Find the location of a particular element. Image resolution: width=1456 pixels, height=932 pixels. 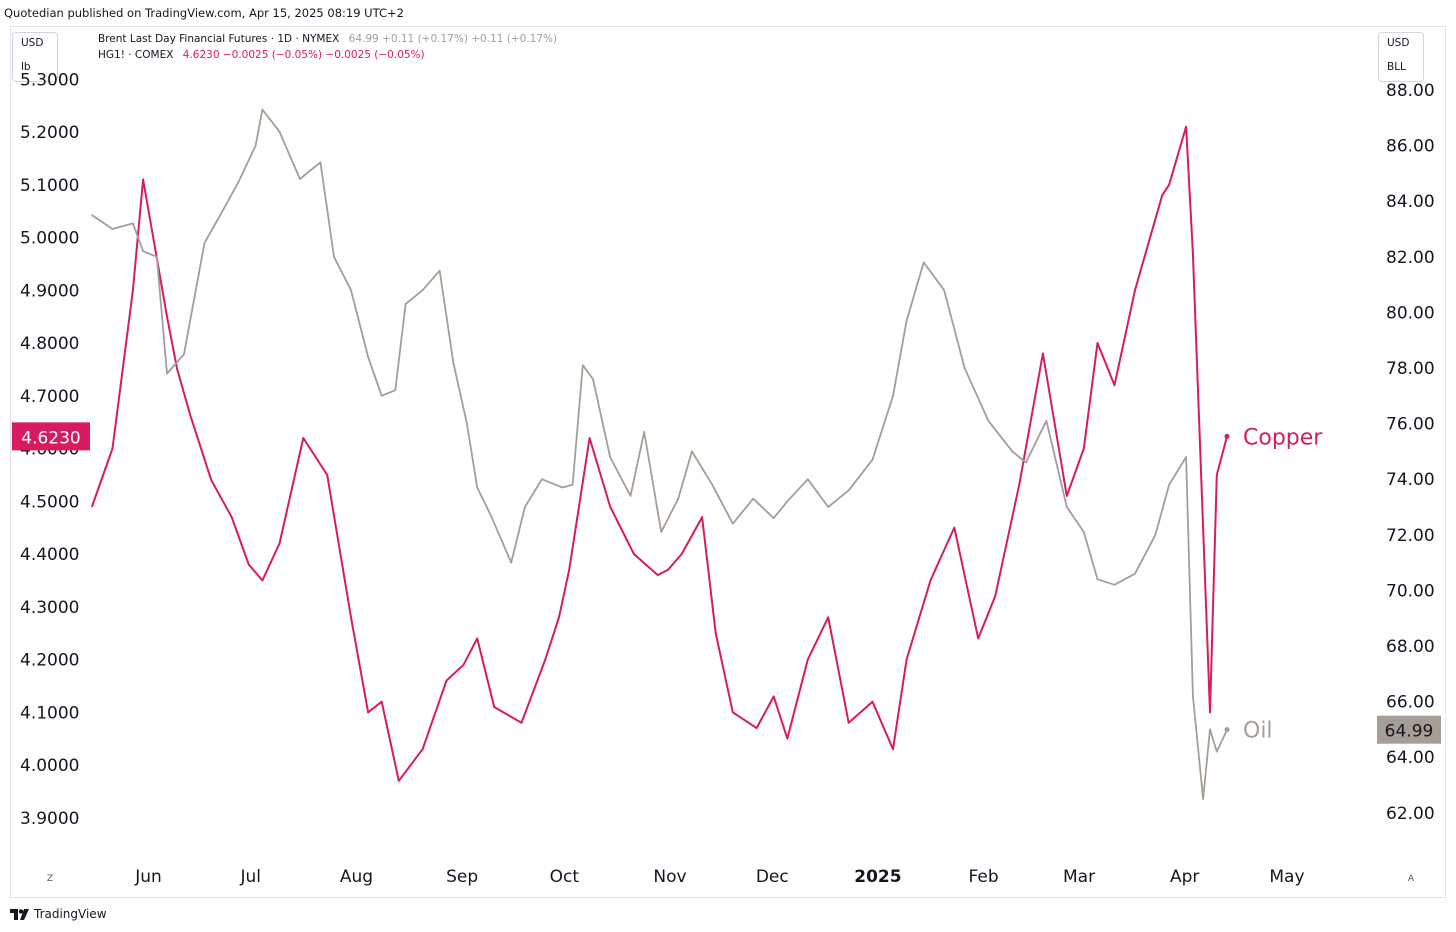

timezone-toggle: Z is located at coordinates (50, 879).